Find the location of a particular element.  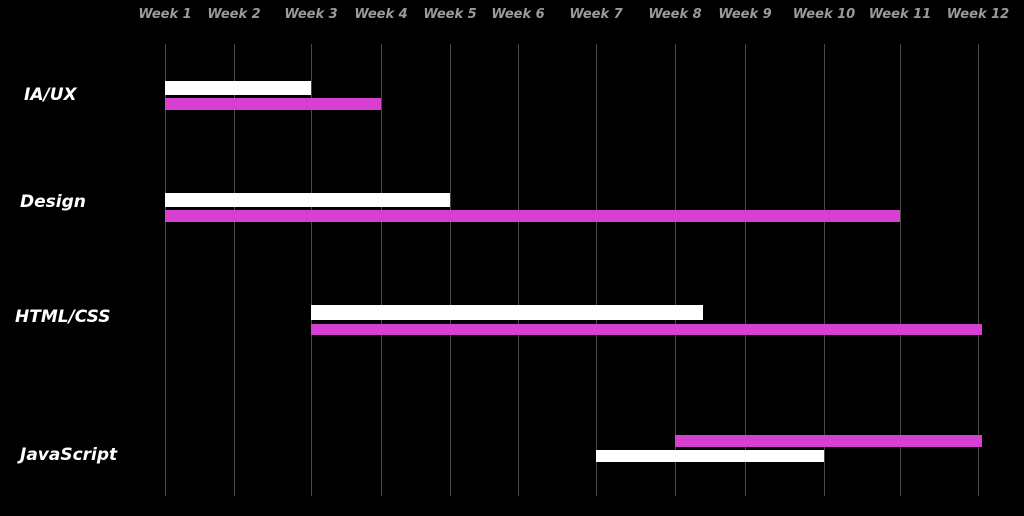

task-label: JavaScript is located at coordinates (69, 455).